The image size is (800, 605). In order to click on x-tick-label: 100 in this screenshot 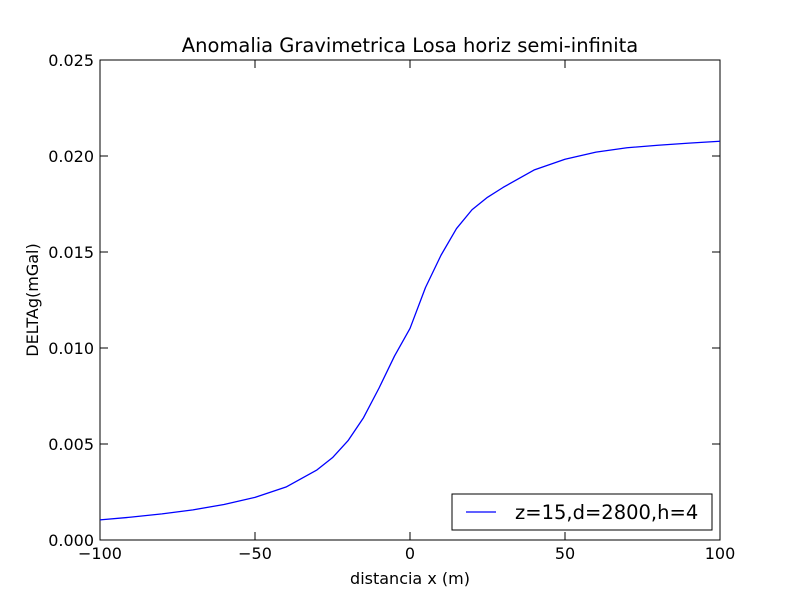, I will do `click(720, 553)`.